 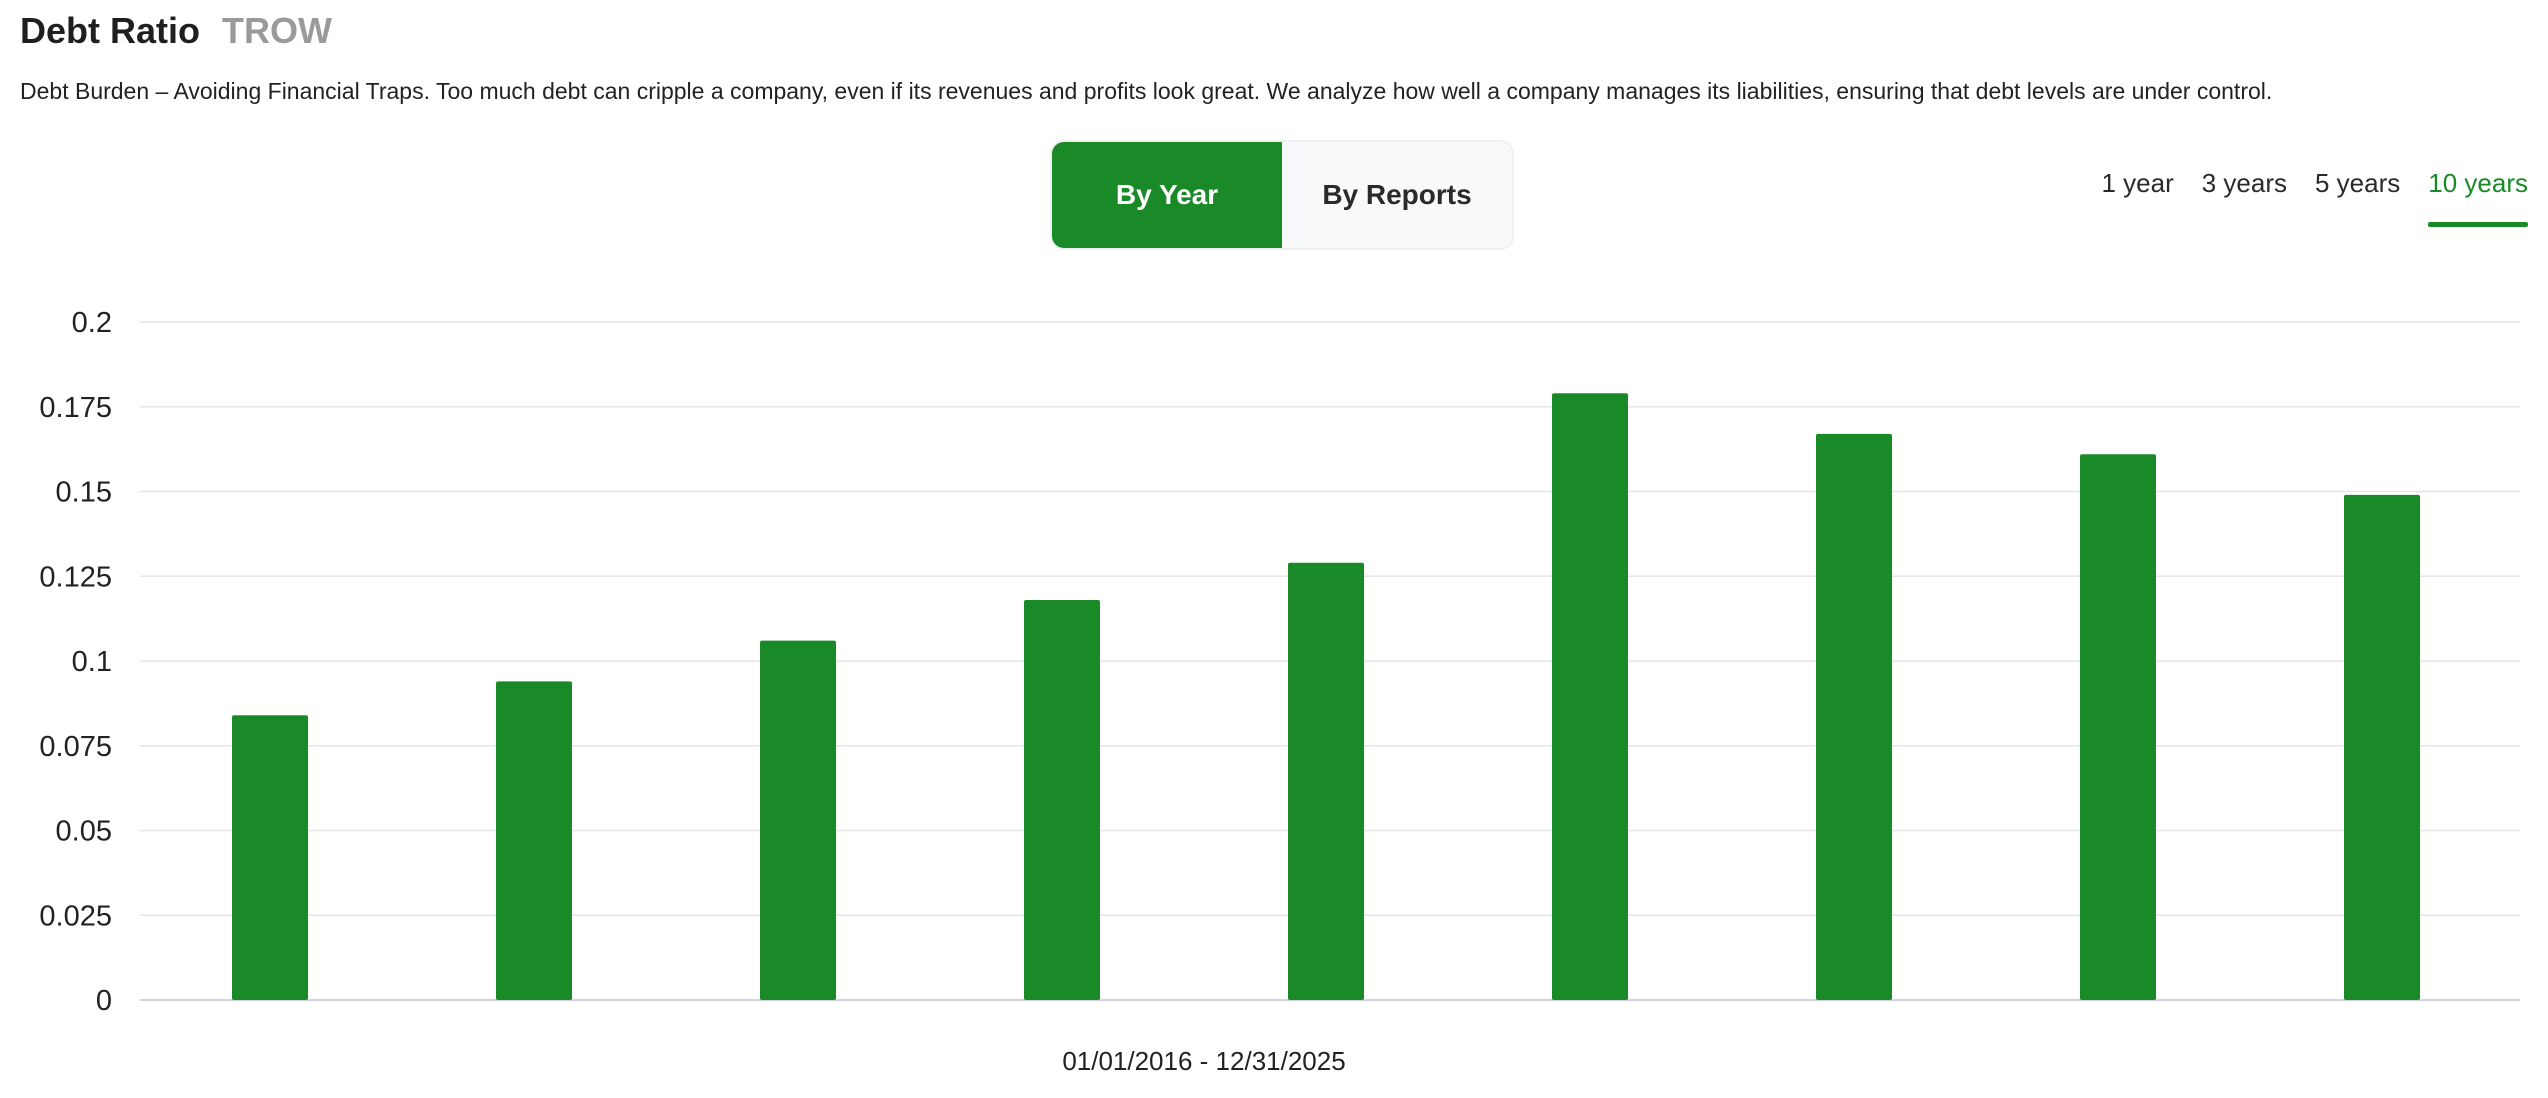 I want to click on ticker-symbol: TROW, so click(x=277, y=30).